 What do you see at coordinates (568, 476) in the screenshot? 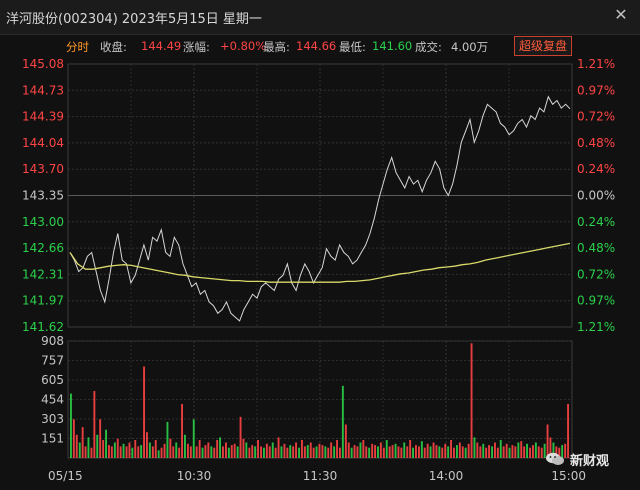
I see `time-tick-label: 15:00` at bounding box center [568, 476].